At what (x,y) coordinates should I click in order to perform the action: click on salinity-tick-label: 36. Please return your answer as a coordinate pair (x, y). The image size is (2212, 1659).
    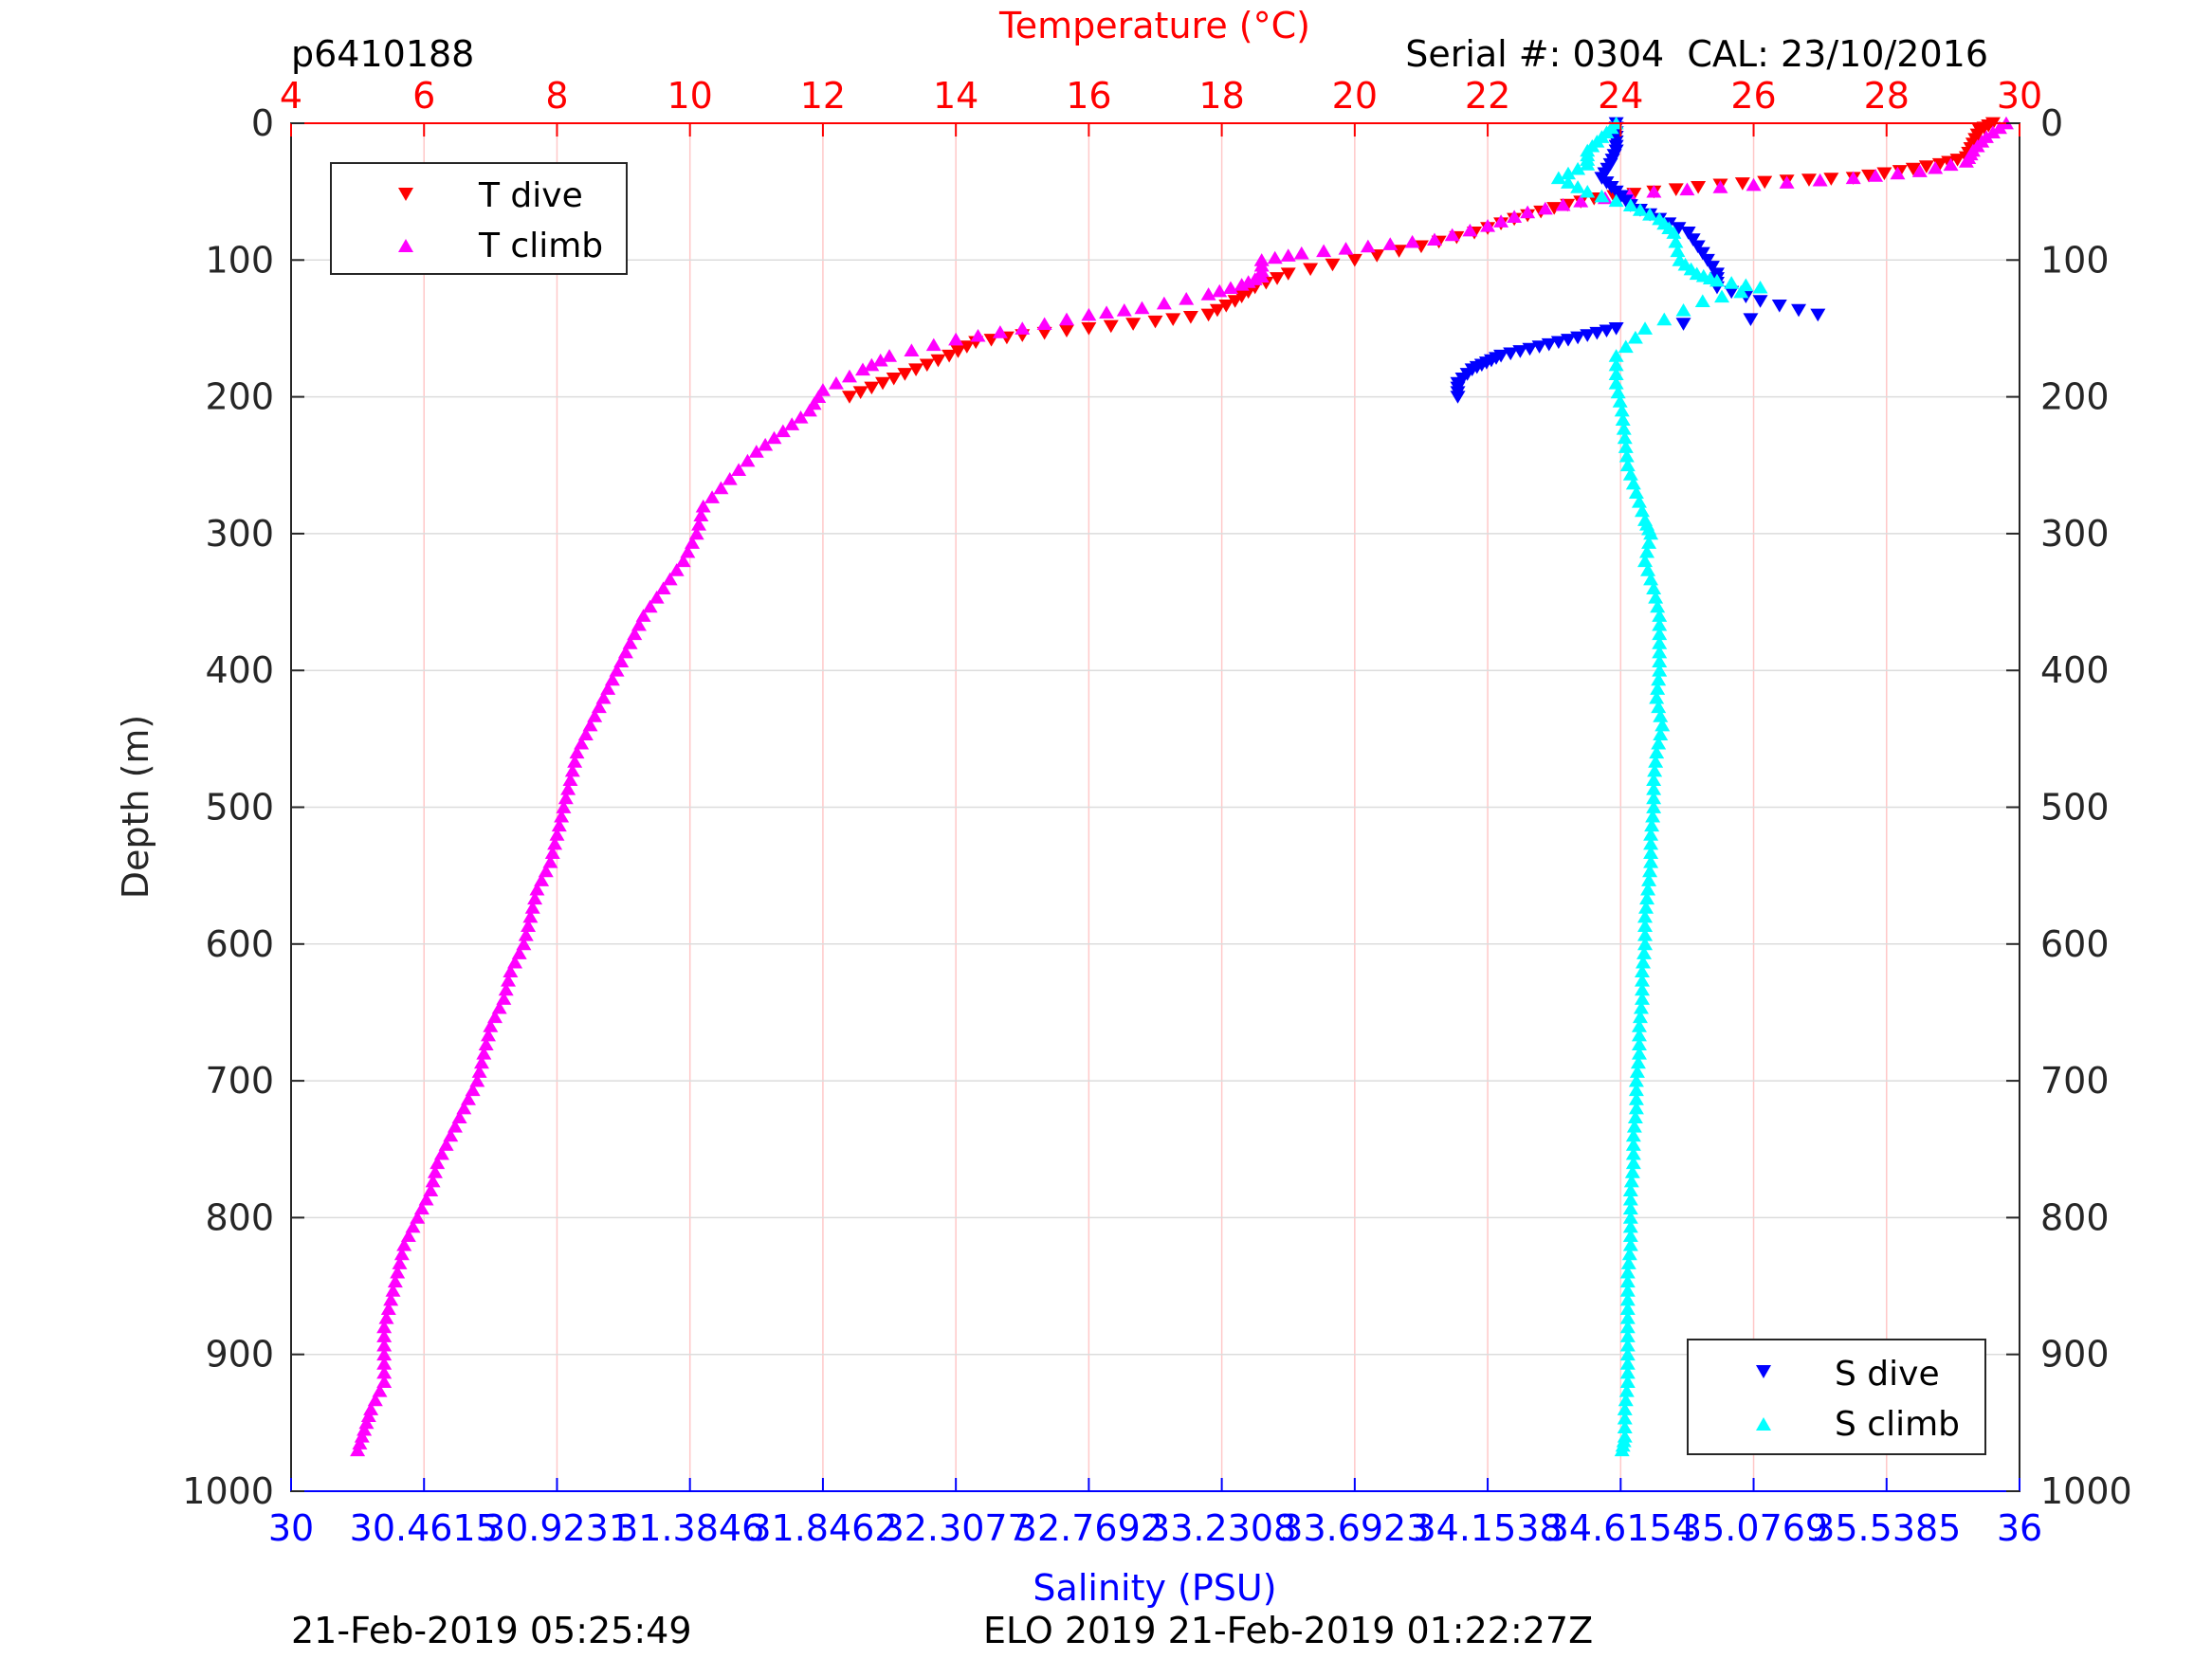
    Looking at the image, I should click on (2019, 1528).